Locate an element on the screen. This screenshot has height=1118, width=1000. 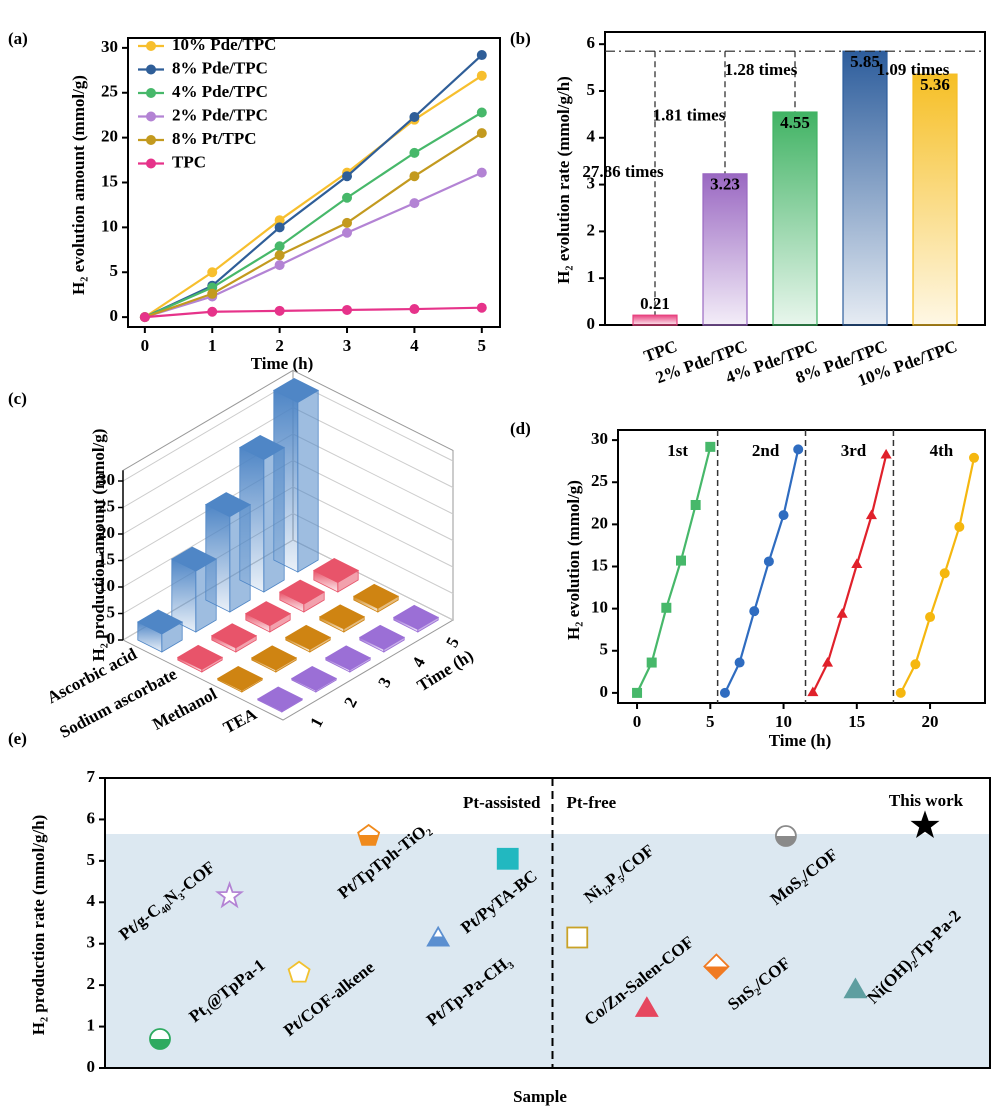
y-tick-label: 7 is located at coordinates (91, 776).